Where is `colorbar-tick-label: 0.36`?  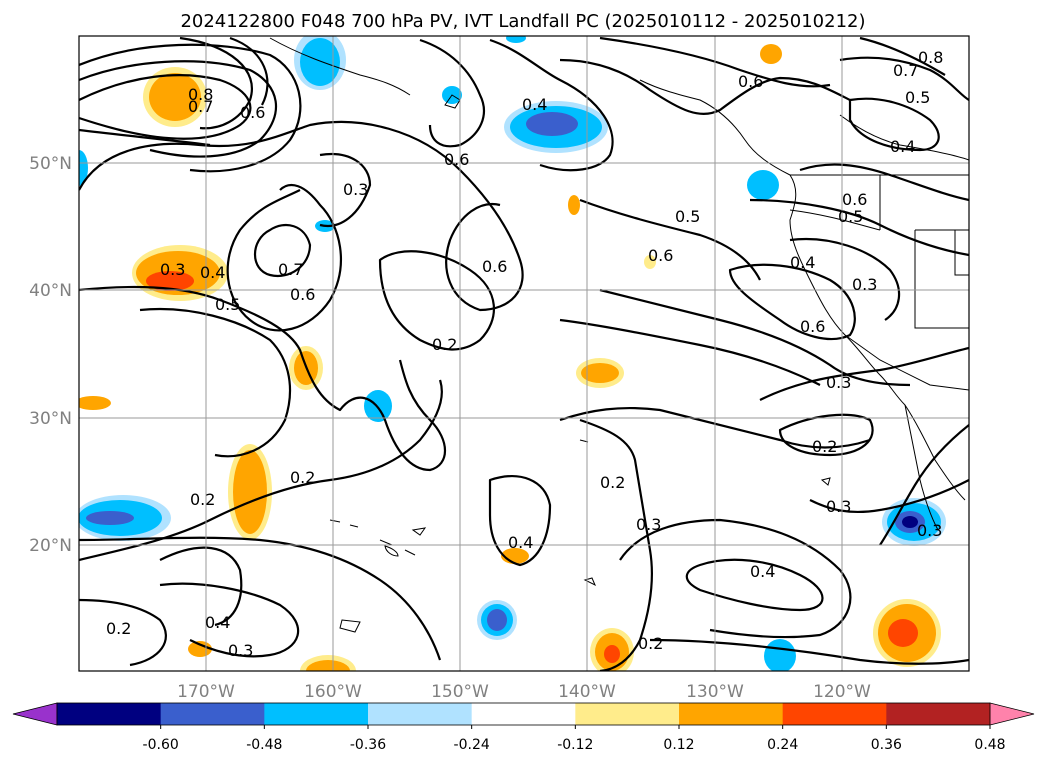
colorbar-tick-label: 0.36 is located at coordinates (886, 745).